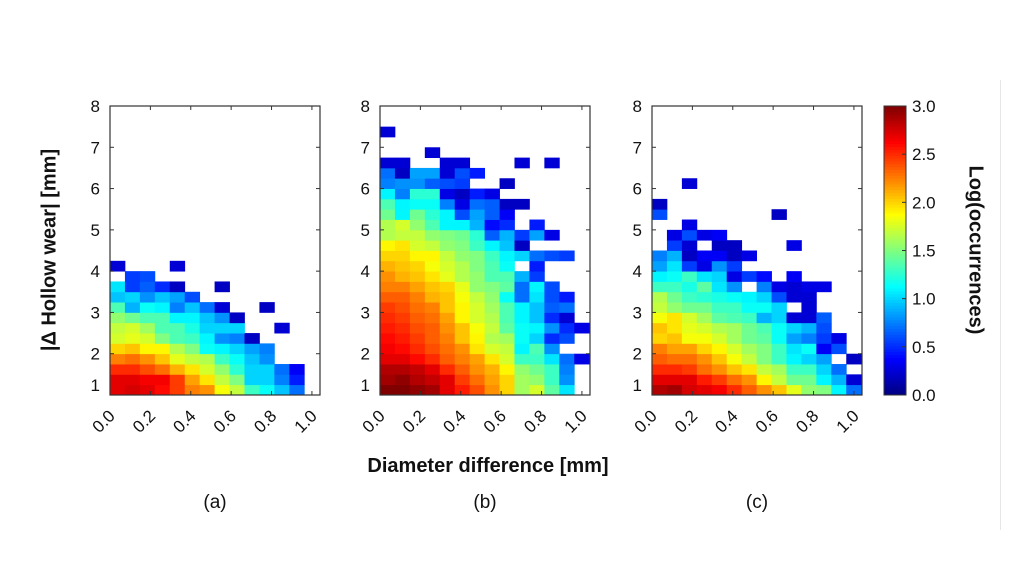 The height and width of the screenshot is (576, 1024). I want to click on colorbar-tick-label: 2.0, so click(924, 202).